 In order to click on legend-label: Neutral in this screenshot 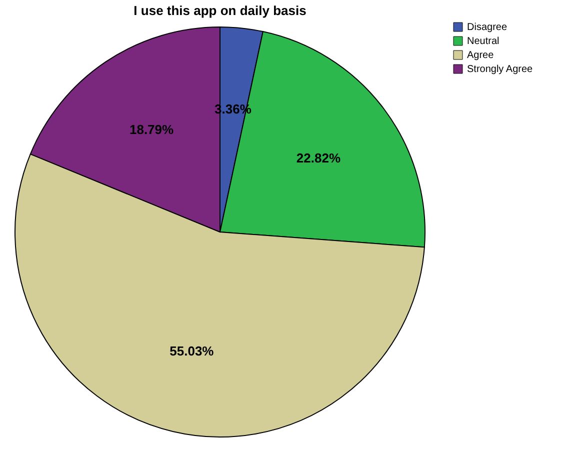, I will do `click(483, 41)`.